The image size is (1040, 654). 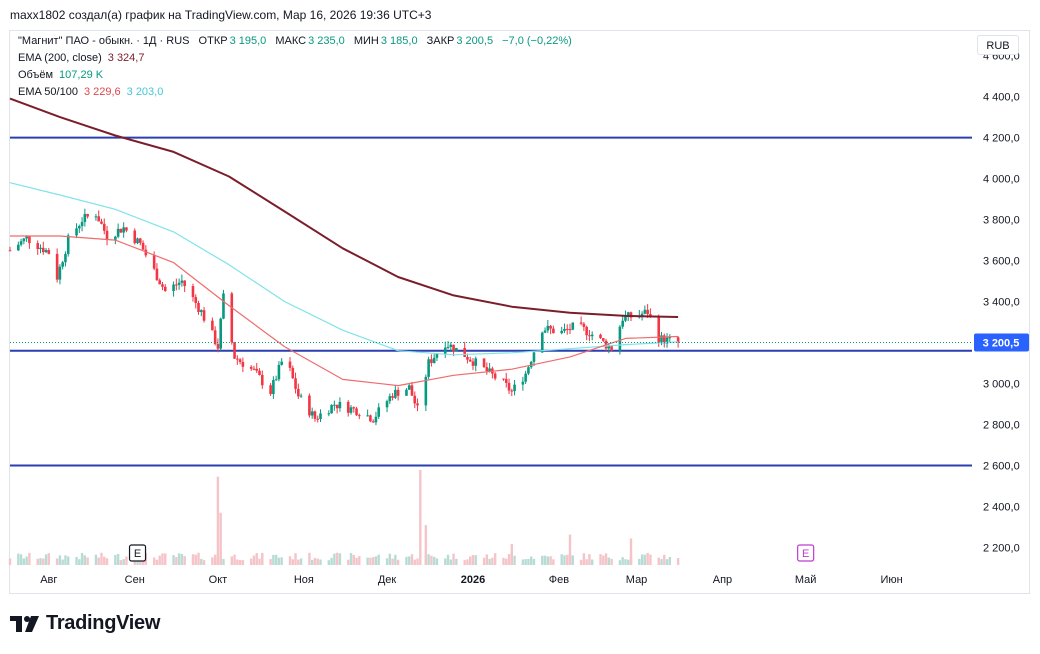 I want to click on legend-high-value: 3 235,0, so click(x=326, y=41).